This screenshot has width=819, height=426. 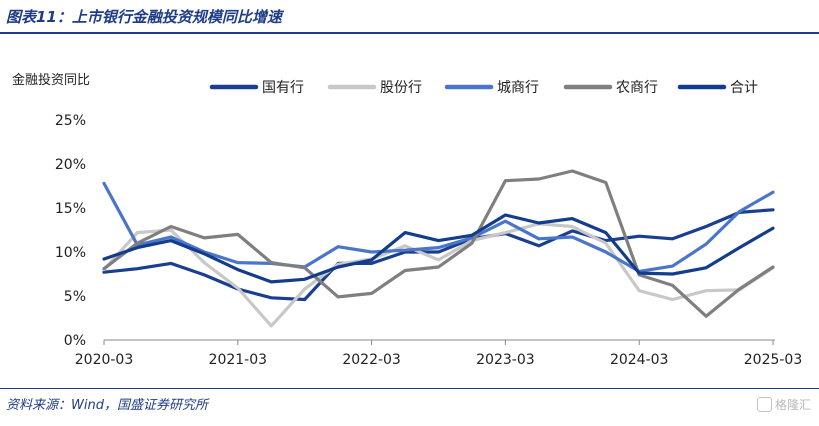 I want to click on legend-label: 农商行, so click(x=637, y=88).